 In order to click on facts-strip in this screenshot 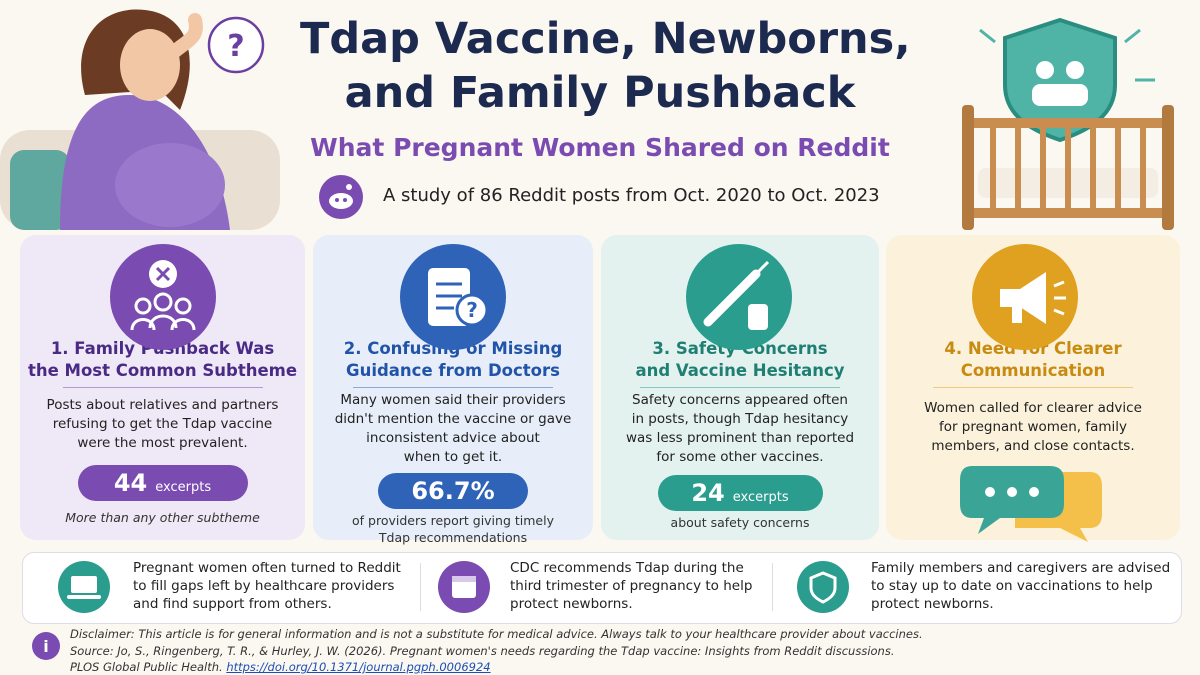, I will do `click(602, 588)`.